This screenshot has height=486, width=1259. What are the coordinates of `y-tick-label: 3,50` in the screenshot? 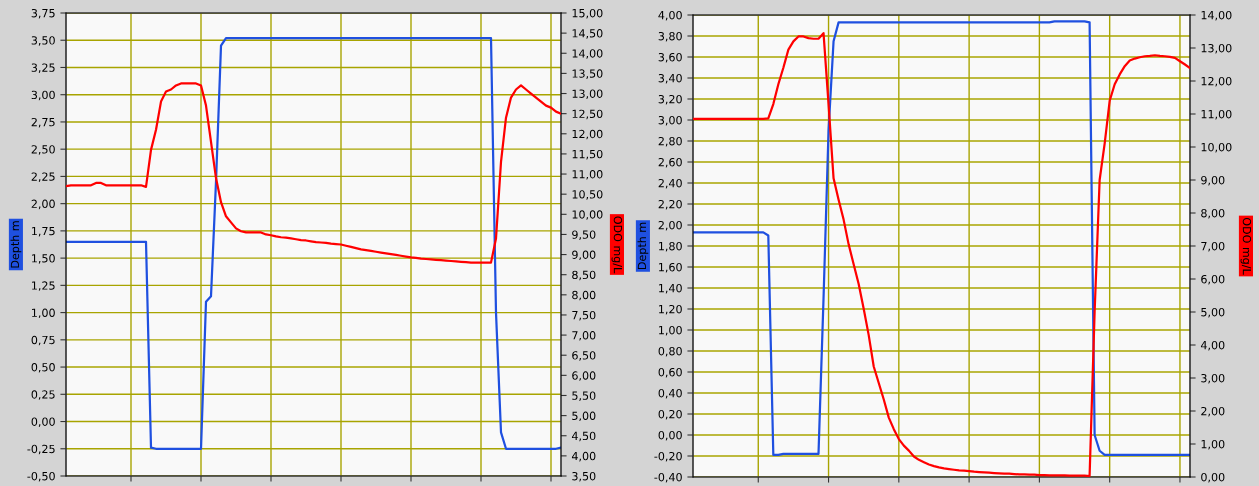 It's located at (43, 41).